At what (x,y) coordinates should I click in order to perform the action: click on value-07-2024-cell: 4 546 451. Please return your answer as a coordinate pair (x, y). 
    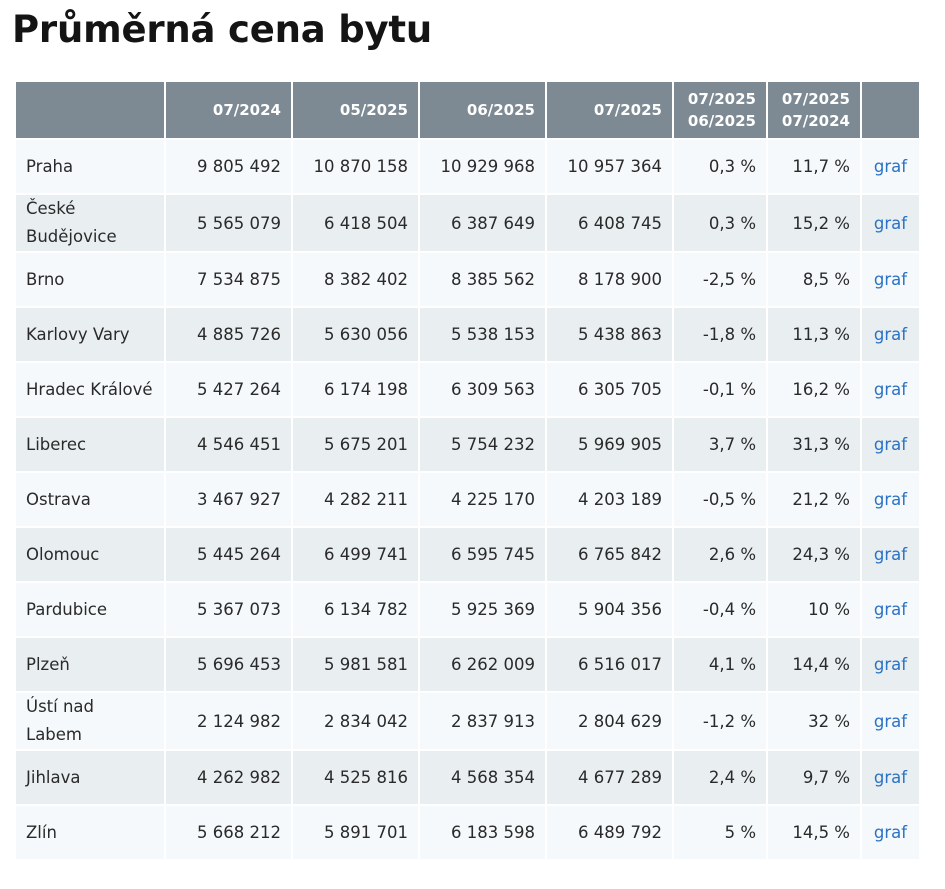
    Looking at the image, I should click on (228, 444).